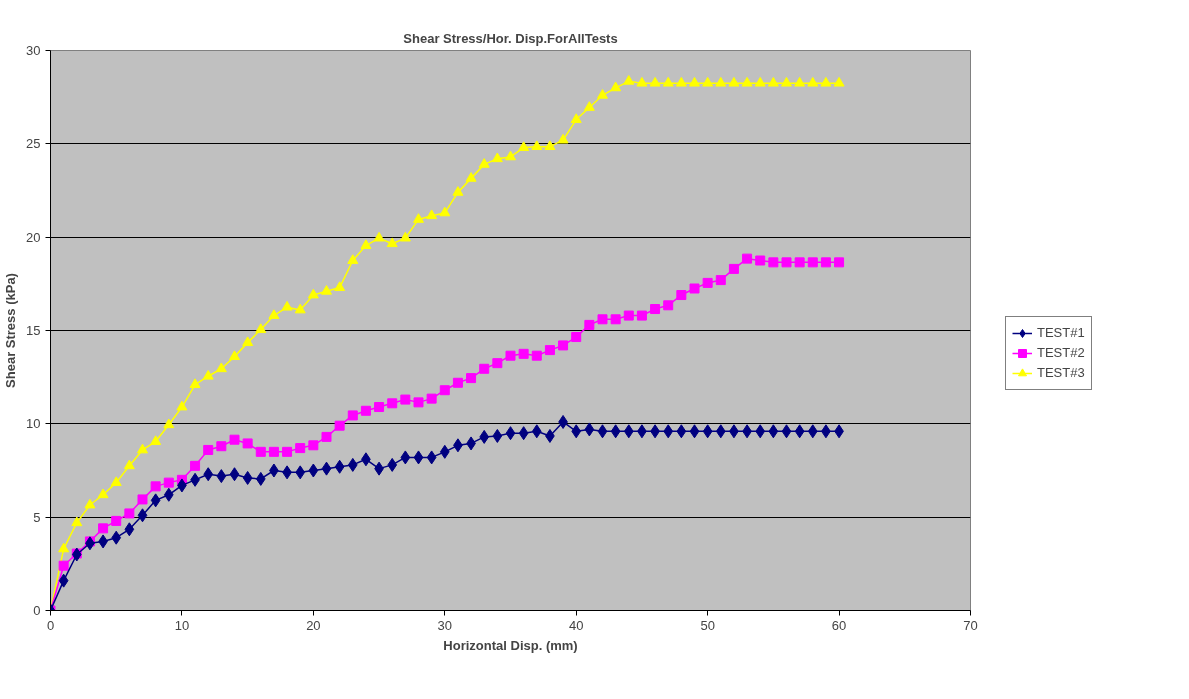  I want to click on x-tick-label: 20, so click(313, 625).